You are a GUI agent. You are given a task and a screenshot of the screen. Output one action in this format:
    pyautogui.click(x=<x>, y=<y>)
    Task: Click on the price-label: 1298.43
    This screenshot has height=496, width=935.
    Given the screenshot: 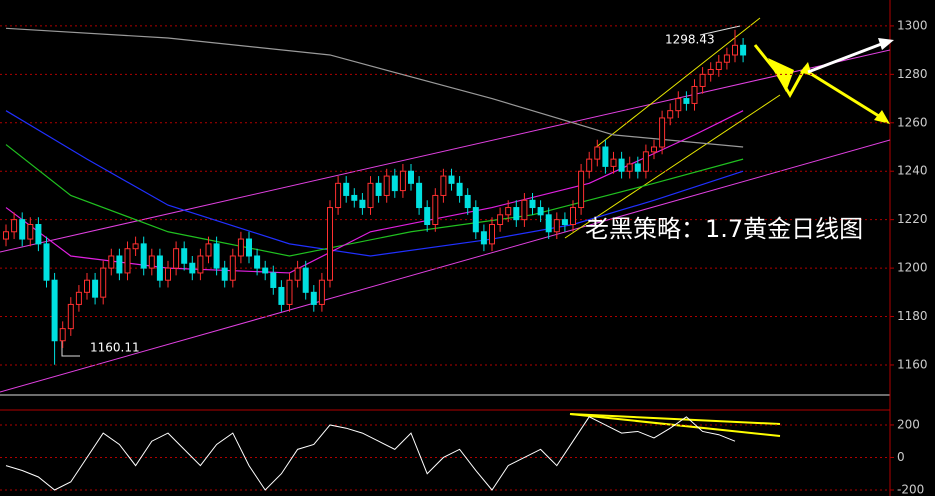 What is the action you would take?
    pyautogui.click(x=690, y=40)
    